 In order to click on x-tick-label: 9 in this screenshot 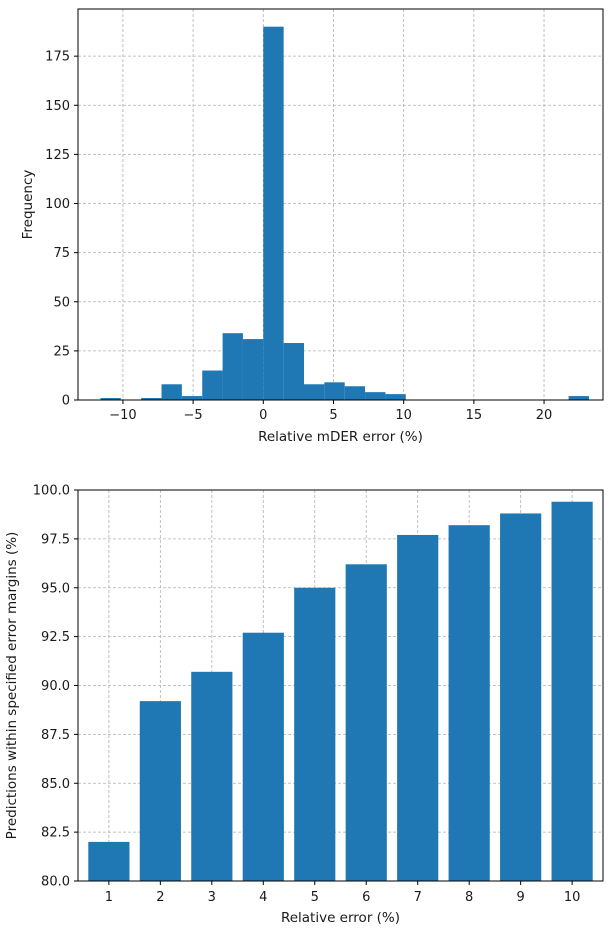, I will do `click(521, 897)`.